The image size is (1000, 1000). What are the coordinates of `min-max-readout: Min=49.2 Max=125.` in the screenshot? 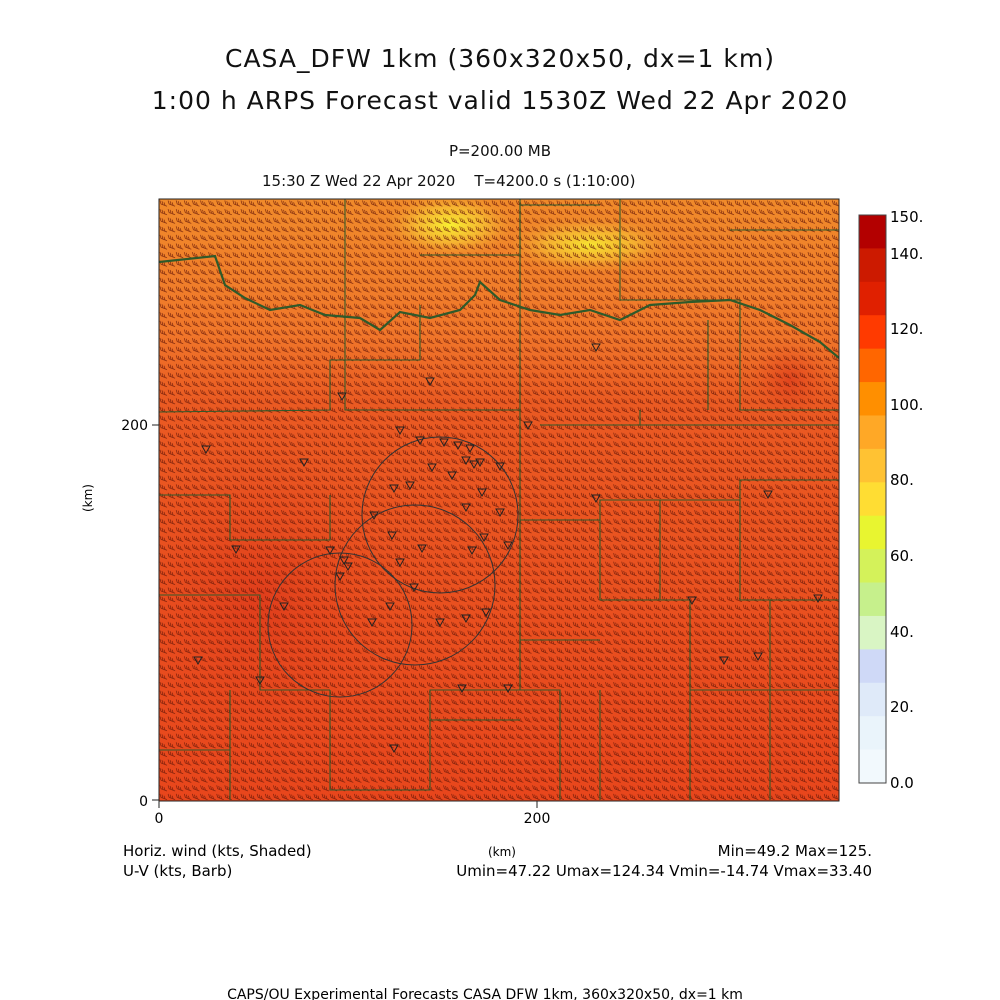 It's located at (795, 851).